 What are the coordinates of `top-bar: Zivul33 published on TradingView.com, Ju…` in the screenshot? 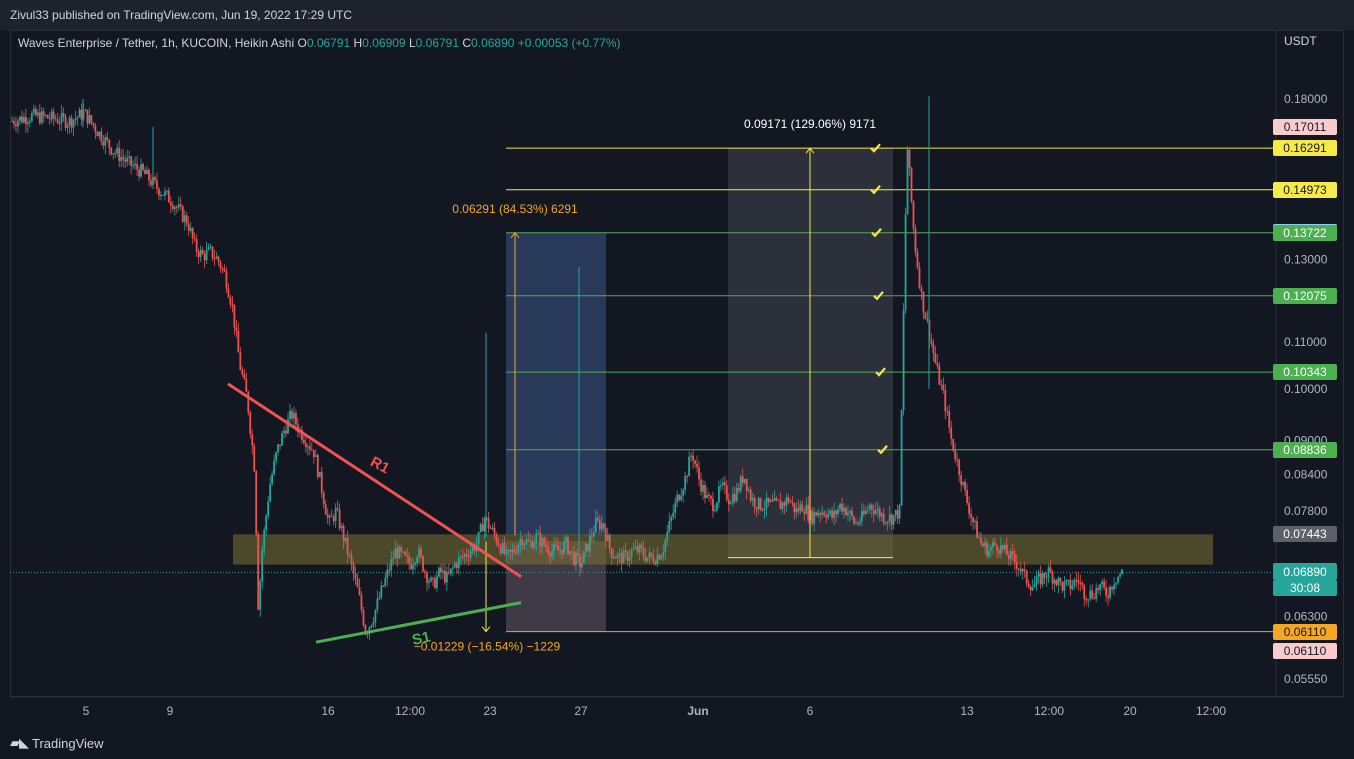 It's located at (677, 15).